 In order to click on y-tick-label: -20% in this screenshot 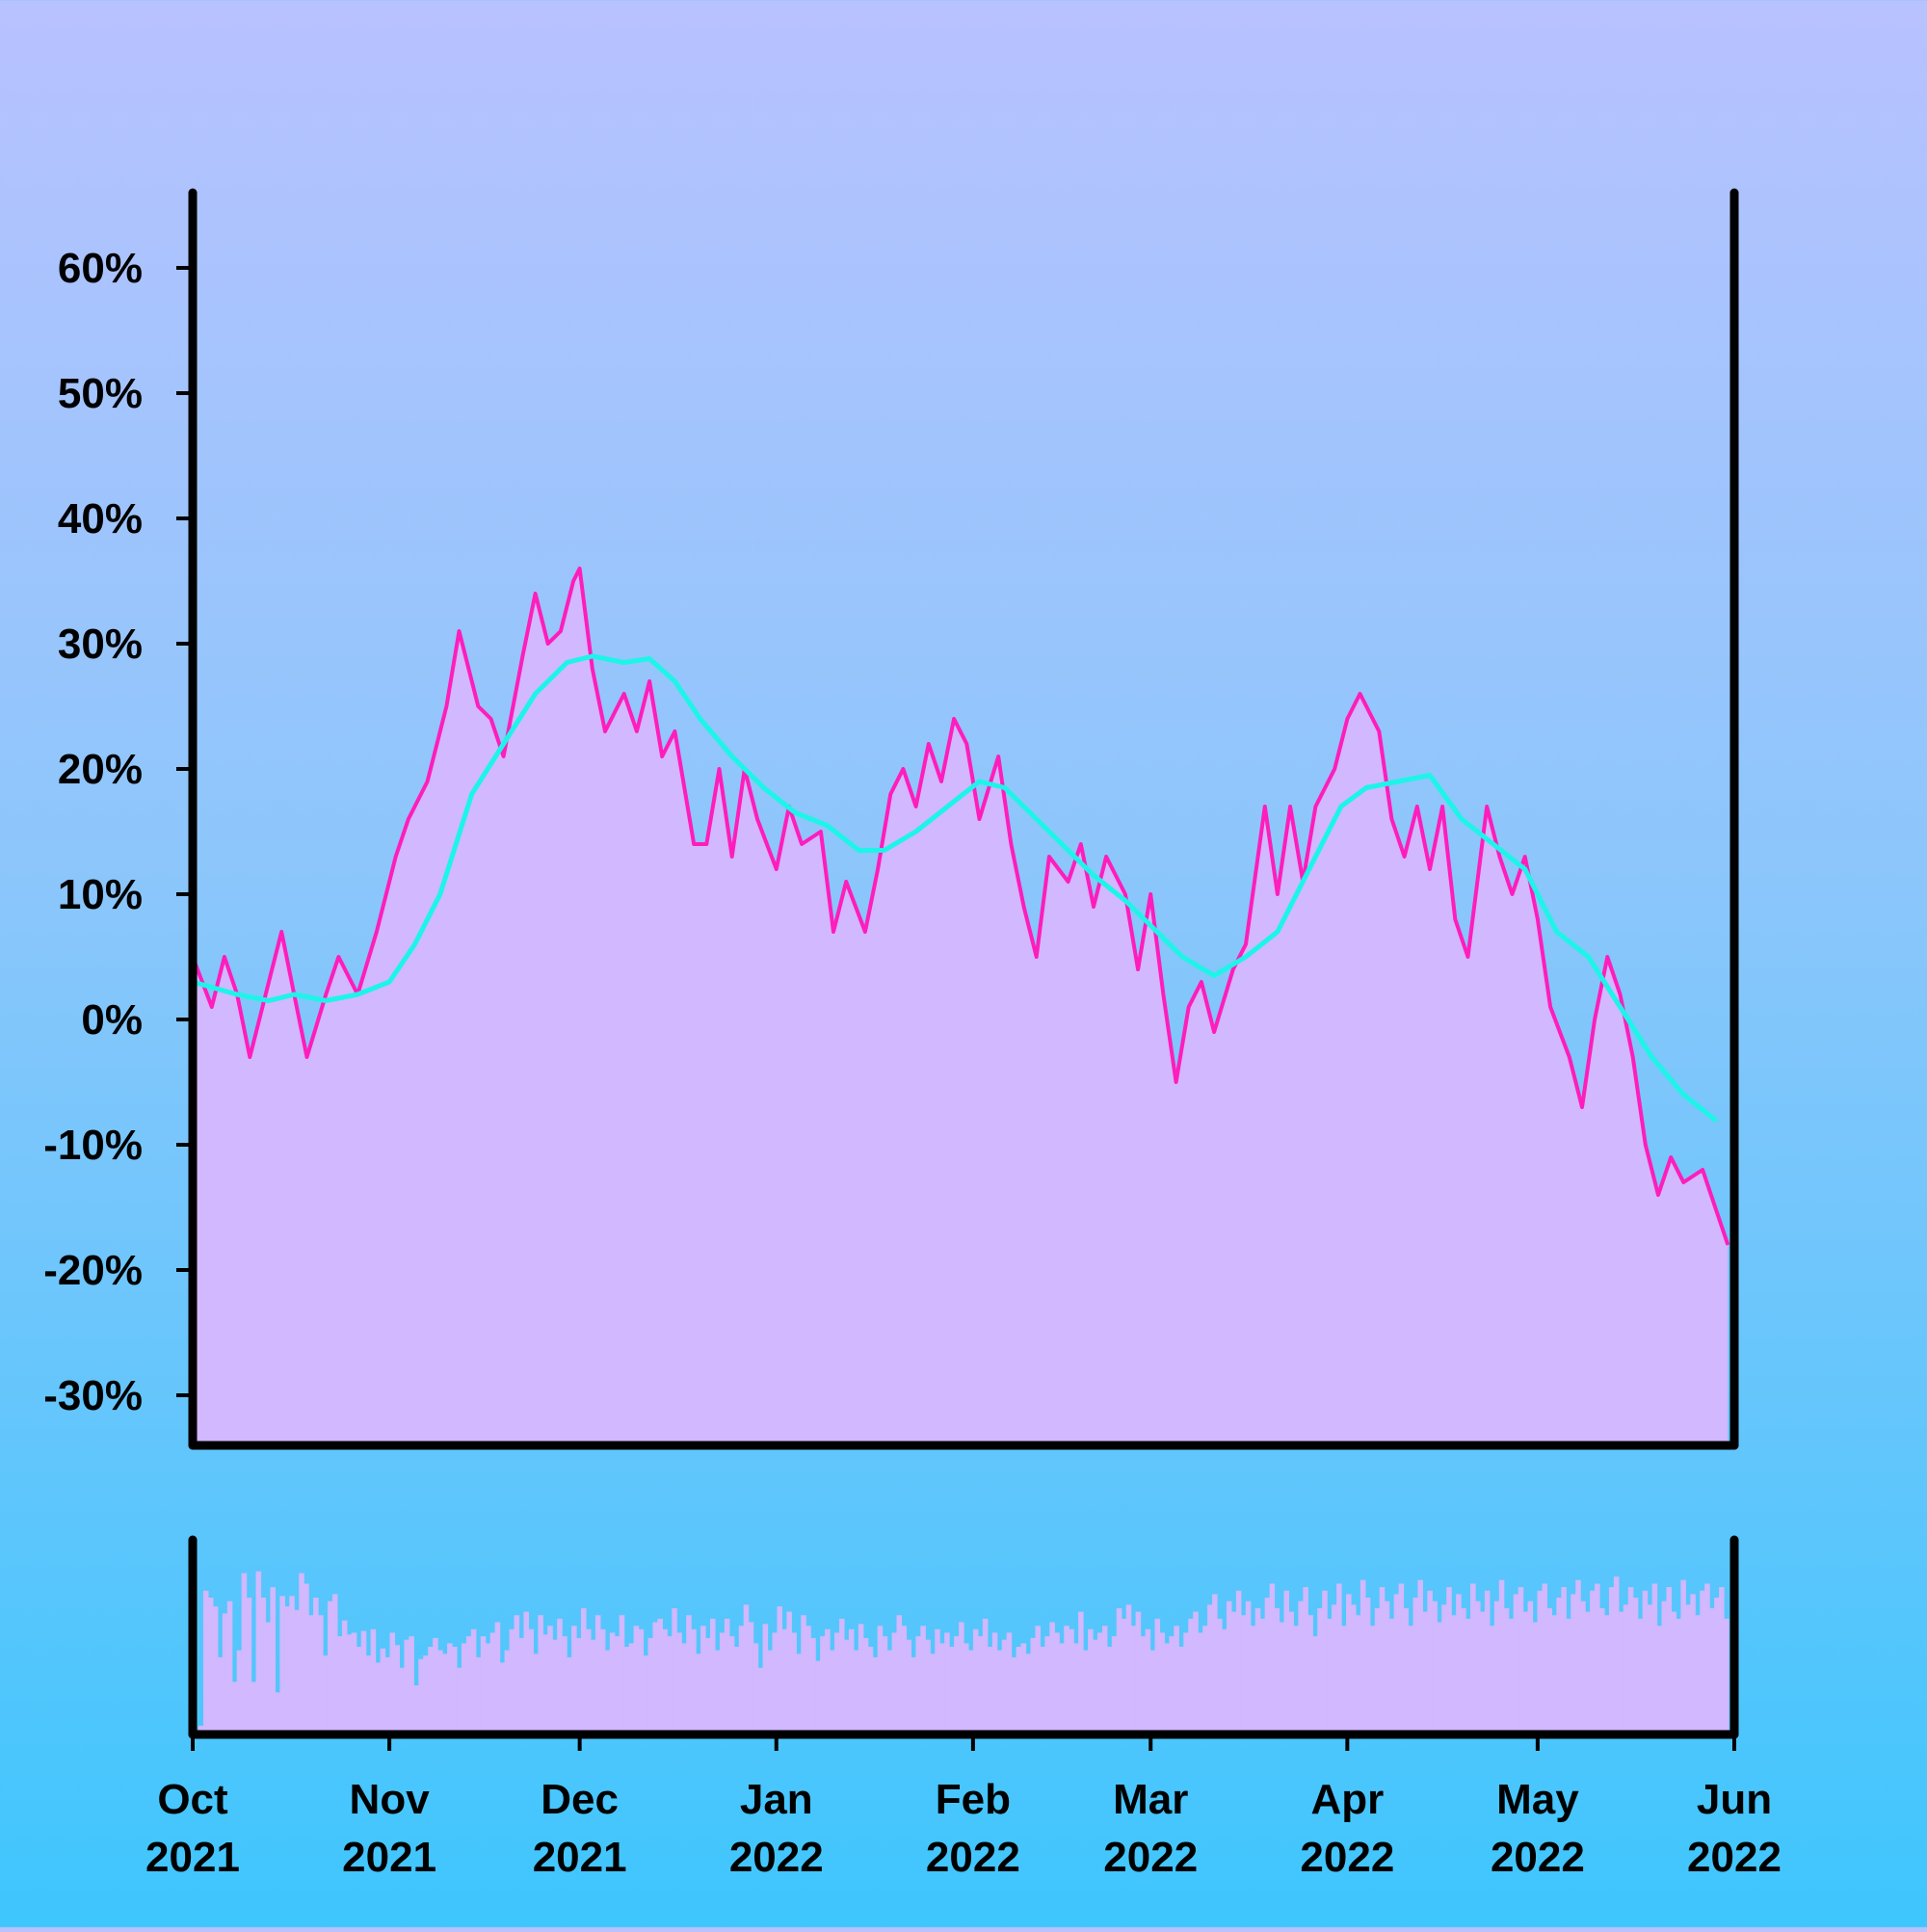, I will do `click(93, 1270)`.